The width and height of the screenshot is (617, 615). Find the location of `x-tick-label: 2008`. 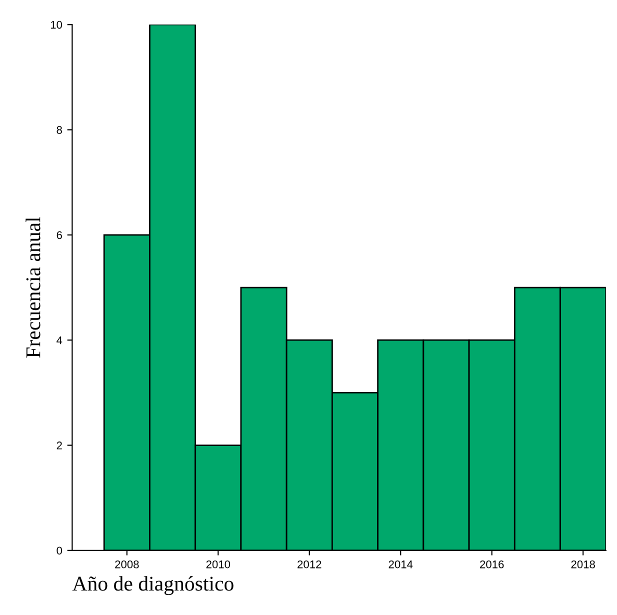

x-tick-label: 2008 is located at coordinates (127, 564).